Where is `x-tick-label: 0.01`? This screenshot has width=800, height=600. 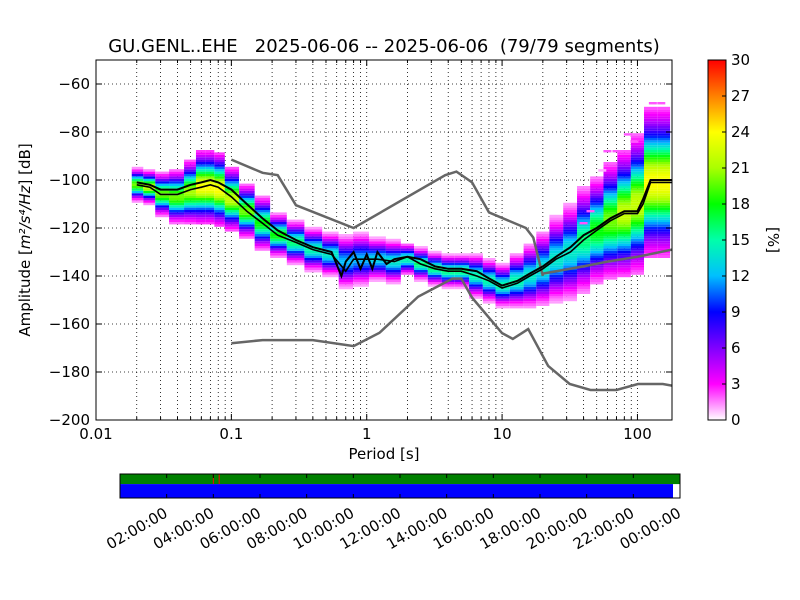 x-tick-label: 0.01 is located at coordinates (95, 434).